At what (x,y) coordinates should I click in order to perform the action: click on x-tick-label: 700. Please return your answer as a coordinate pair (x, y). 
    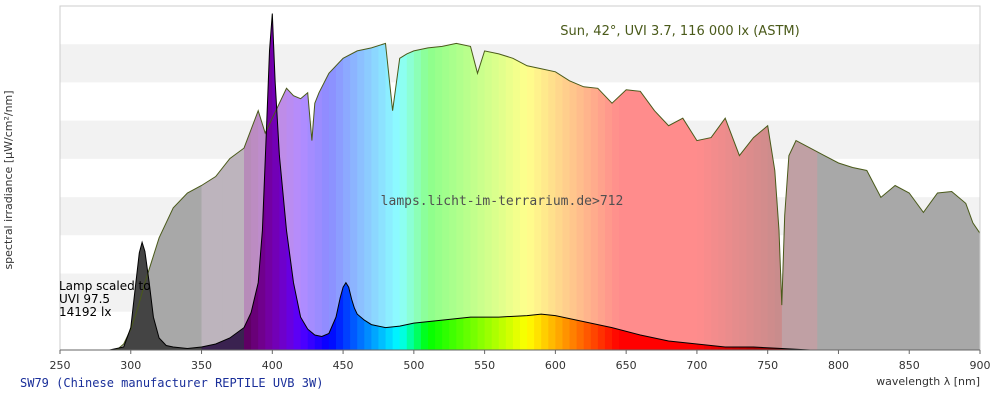
    Looking at the image, I should click on (696, 365).